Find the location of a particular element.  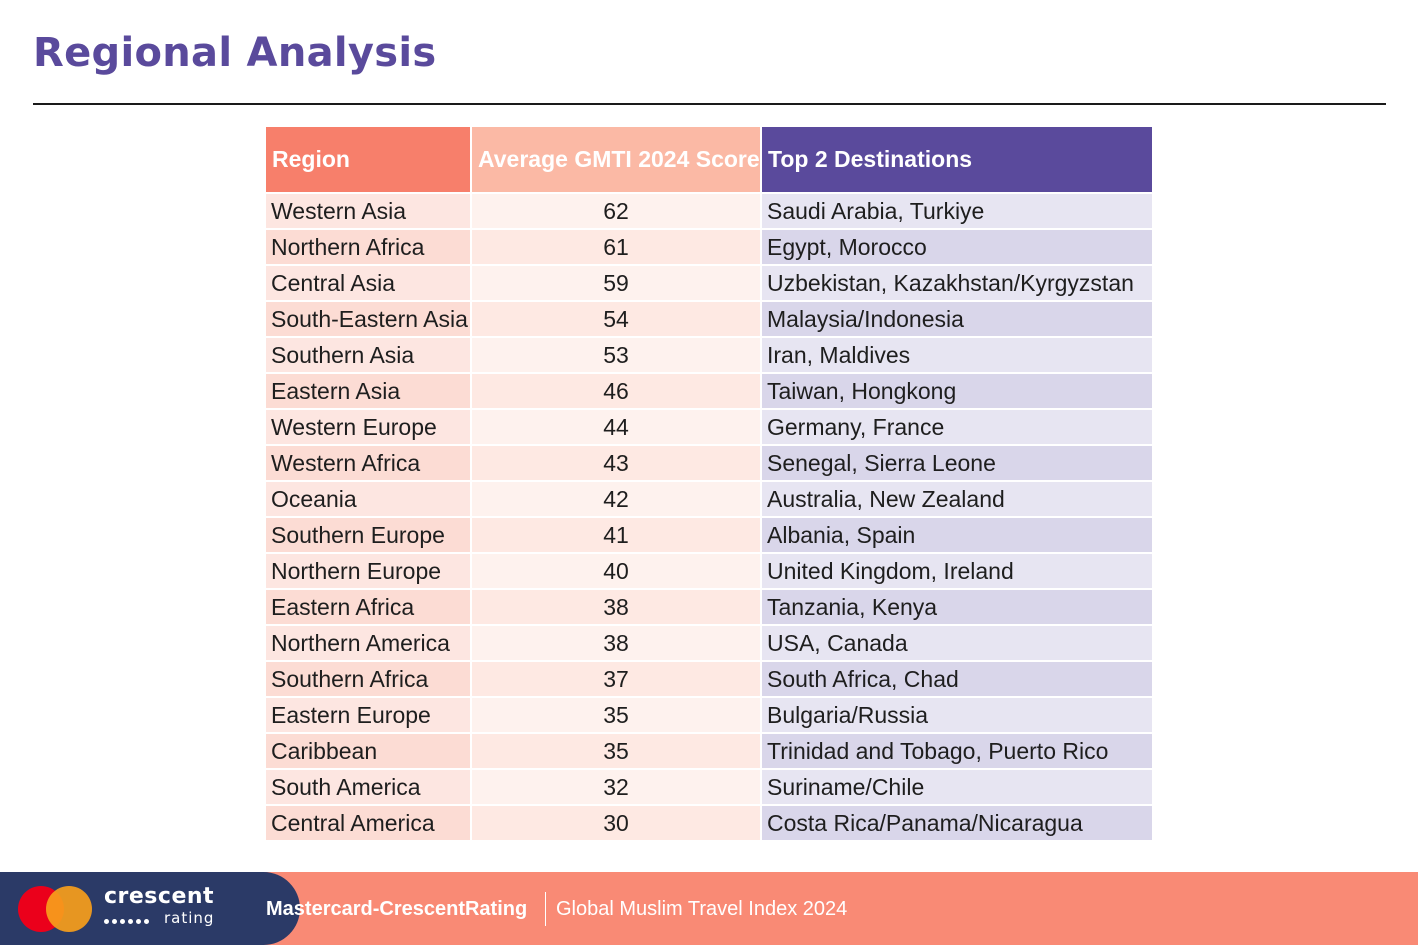

table-row: South-Eastern Asia 54 Malaysia/Indonesia is located at coordinates (709, 318).